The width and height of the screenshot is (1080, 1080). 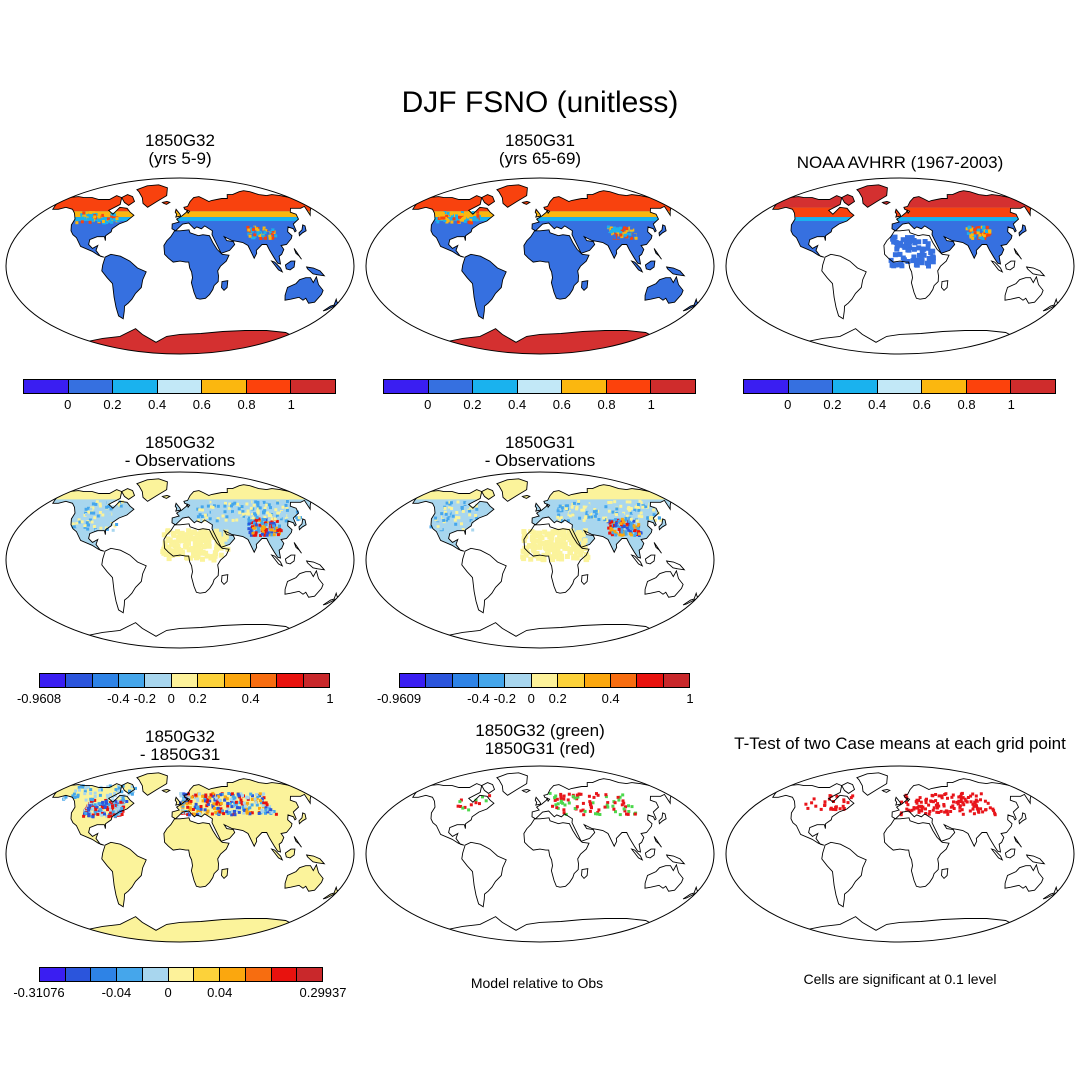 I want to click on coastline-uk, so click(x=178, y=801).